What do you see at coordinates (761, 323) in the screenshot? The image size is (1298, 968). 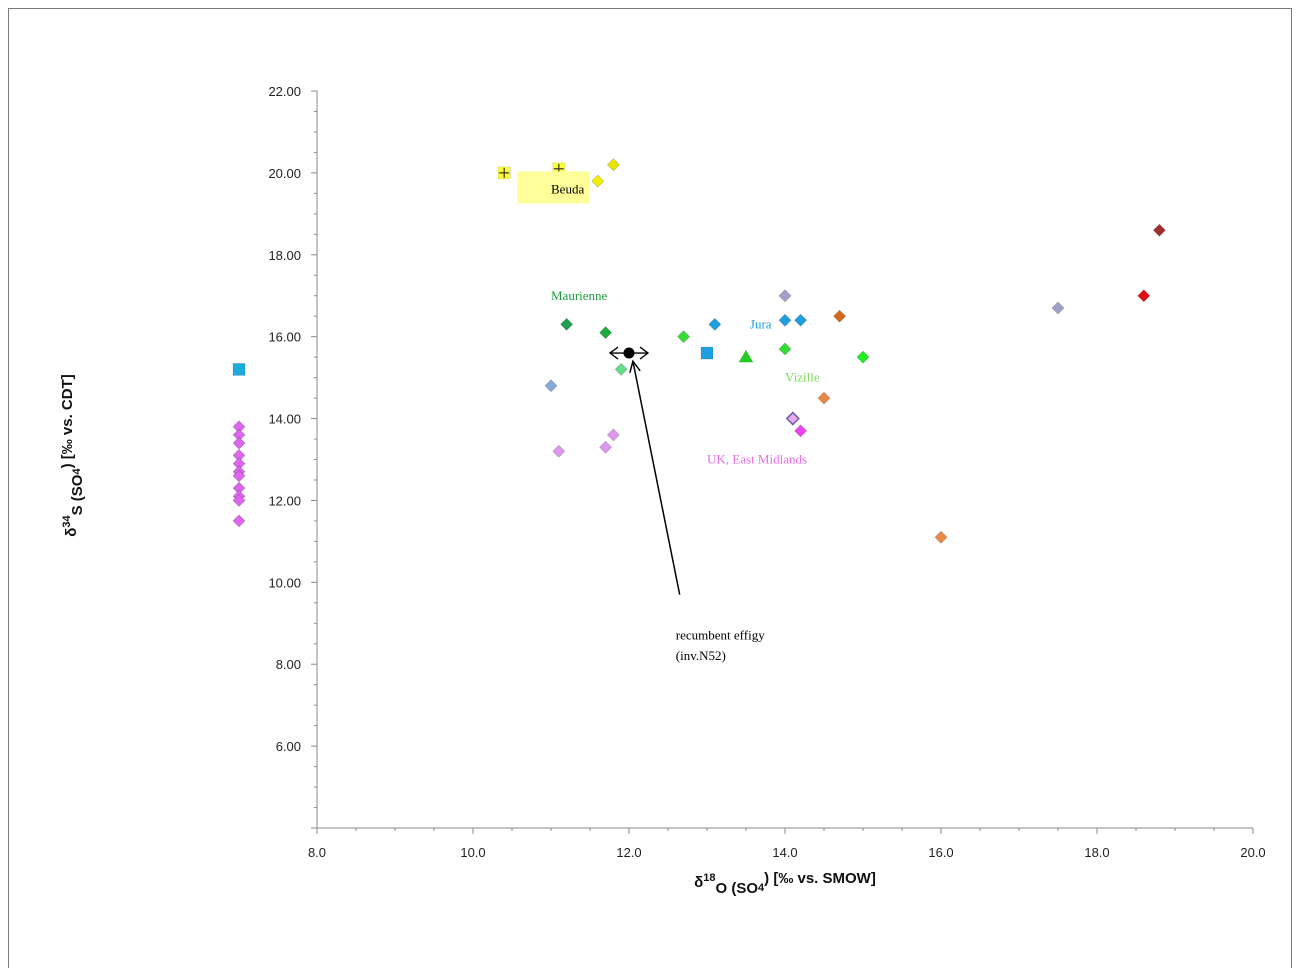 I see `annotation-label: Jura` at bounding box center [761, 323].